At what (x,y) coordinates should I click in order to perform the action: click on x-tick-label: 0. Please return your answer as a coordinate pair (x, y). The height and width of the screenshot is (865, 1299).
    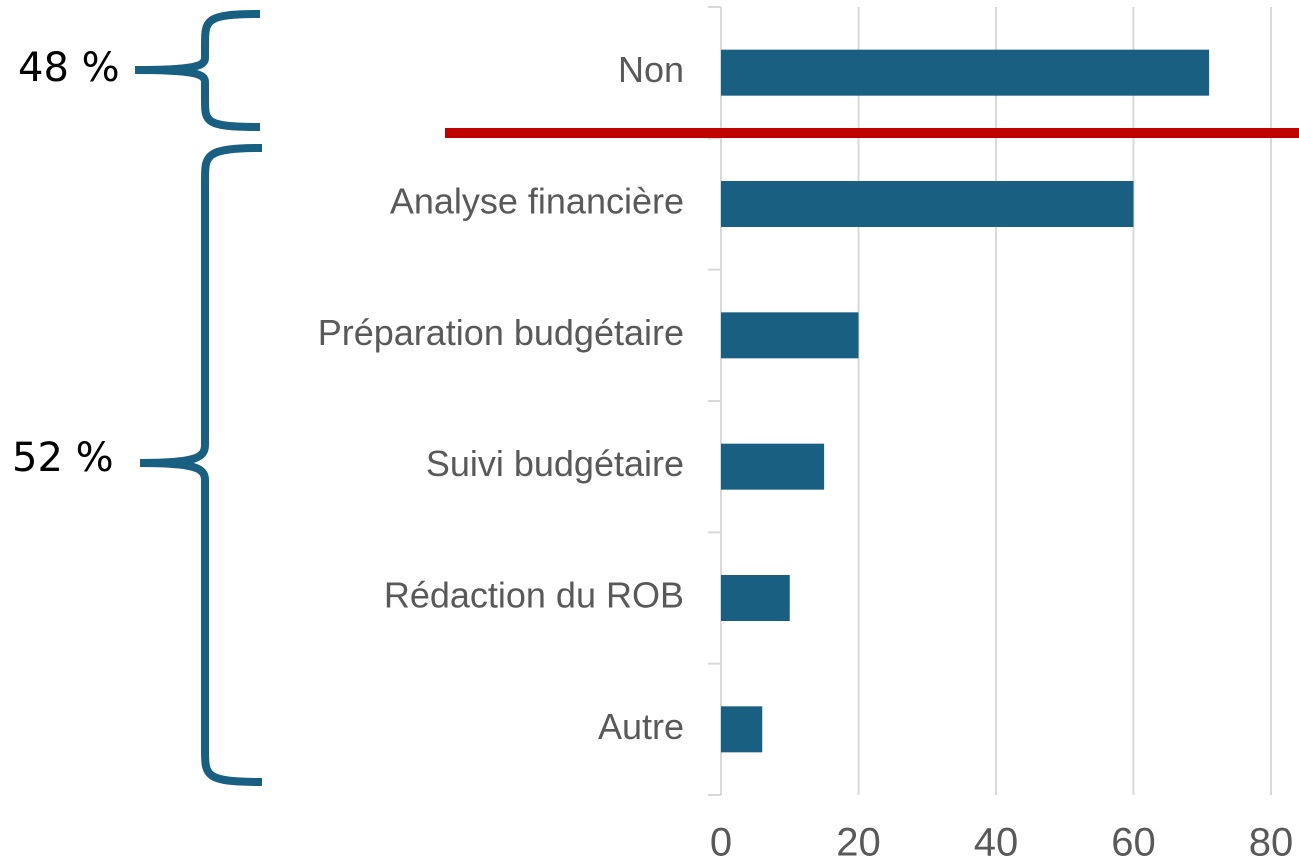
    Looking at the image, I should click on (721, 843).